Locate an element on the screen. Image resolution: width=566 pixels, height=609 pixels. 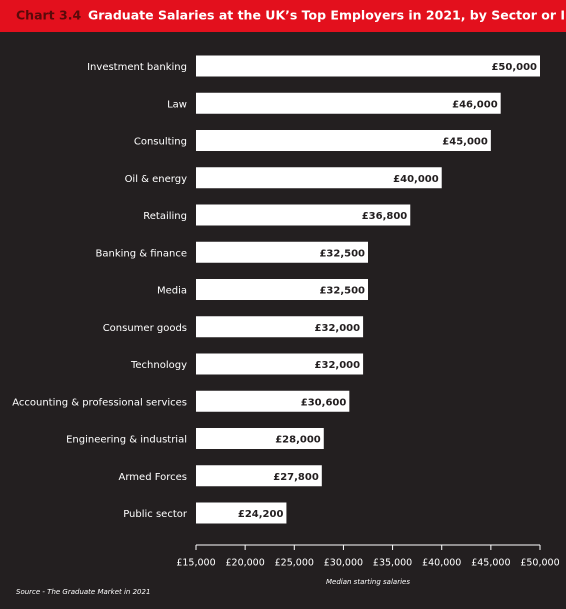
y-tick-label: Consulting is located at coordinates (160, 142).